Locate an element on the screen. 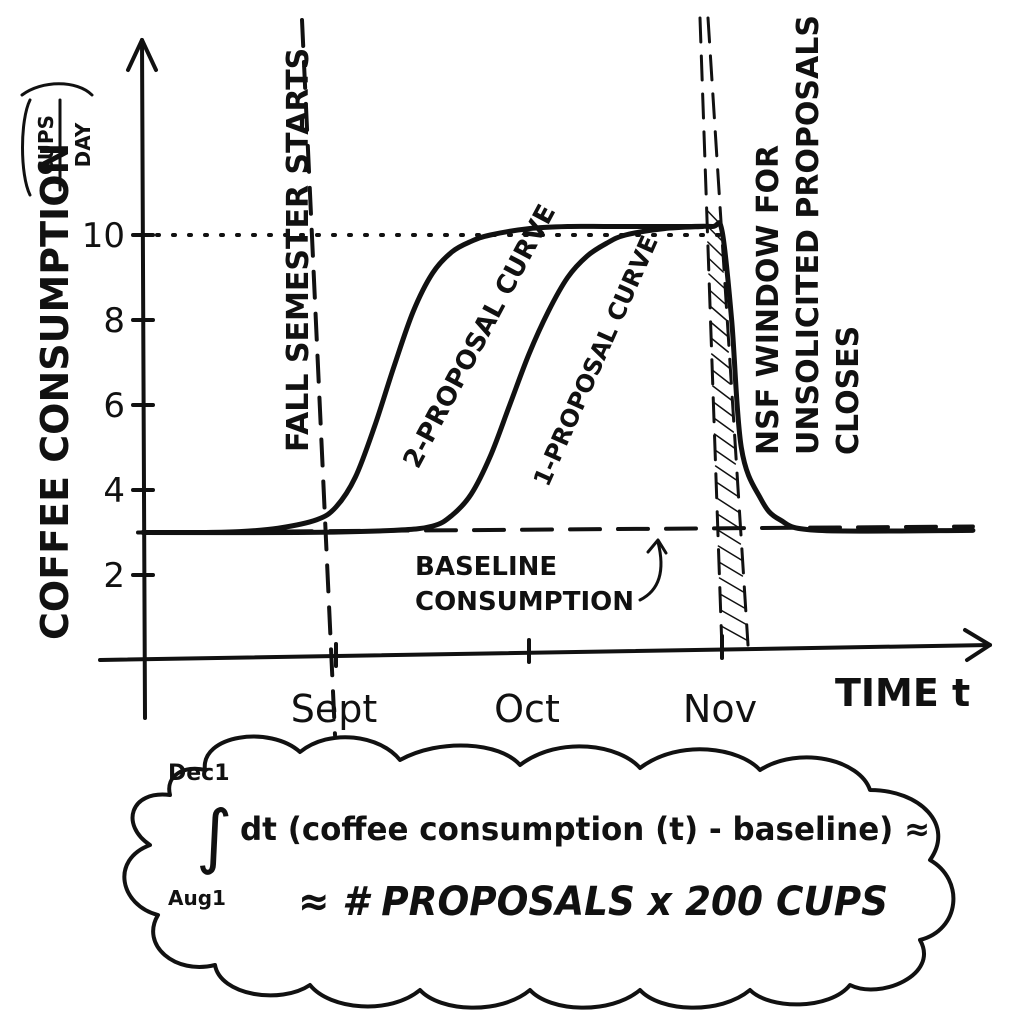 The height and width of the screenshot is (1024, 1014). baseline-label-line1: BASELINE is located at coordinates (486, 567).